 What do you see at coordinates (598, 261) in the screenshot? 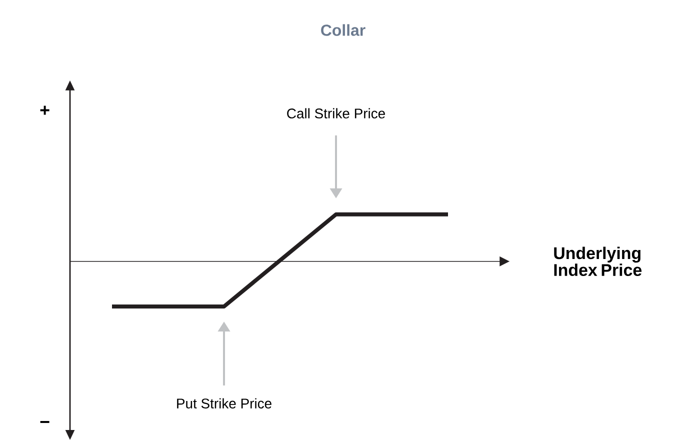
I see `x-axis-title: Underlying Index Price` at bounding box center [598, 261].